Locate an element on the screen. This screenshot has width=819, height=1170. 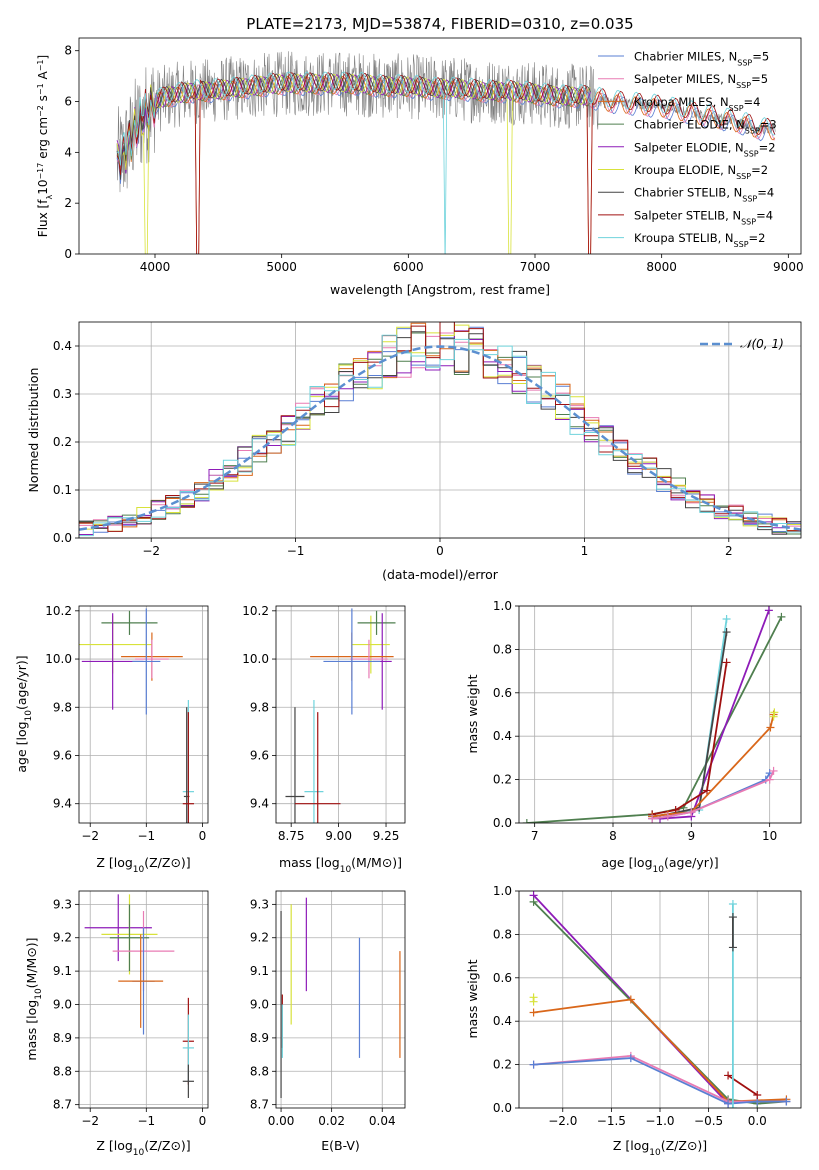
x-axis-label: E(B-V) is located at coordinates (340, 1145).